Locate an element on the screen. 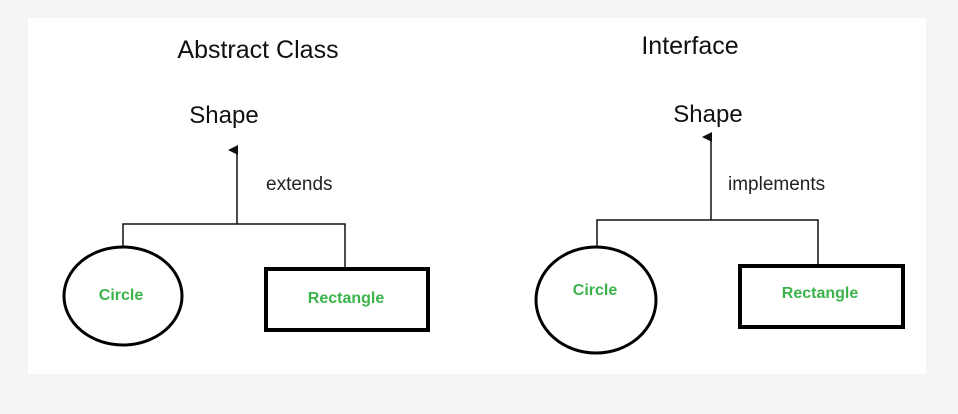  circle-label-interface: Circle is located at coordinates (595, 290).